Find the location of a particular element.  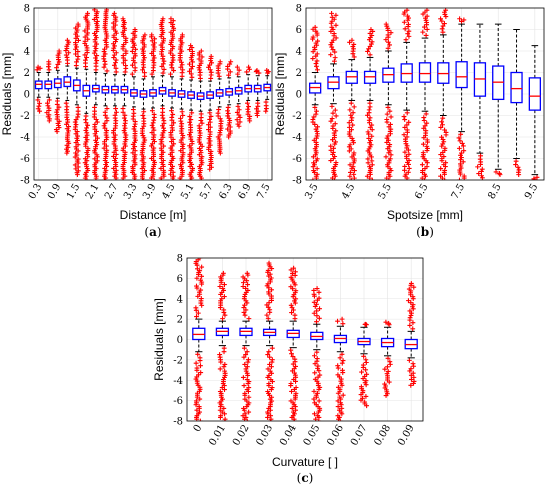

y-tick-label: -8 is located at coordinates (297, 181).